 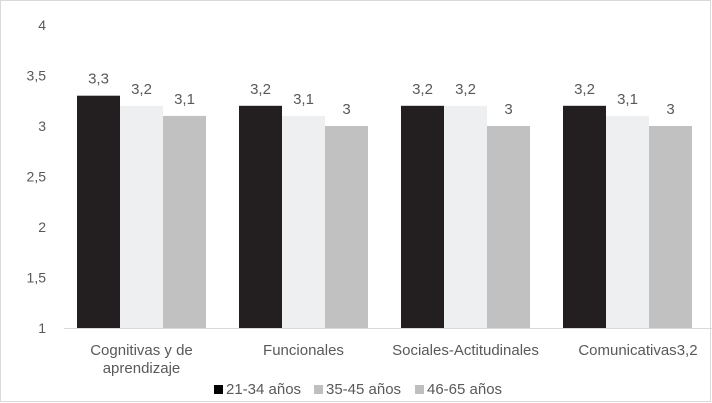 I want to click on value-label-2-3: 3,2, so click(x=465, y=89).